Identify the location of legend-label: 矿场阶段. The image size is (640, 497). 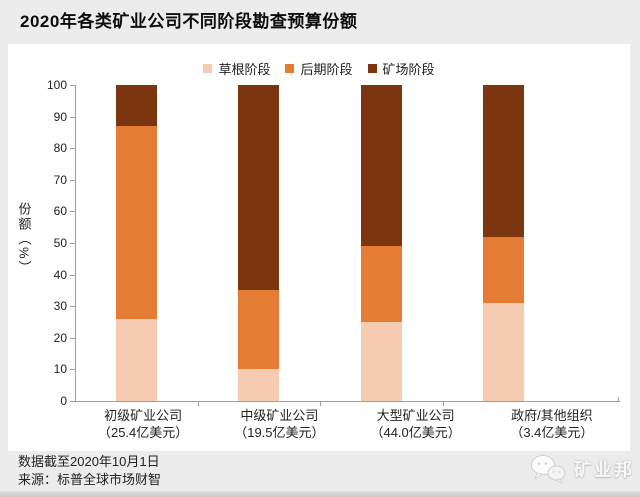
(408, 69).